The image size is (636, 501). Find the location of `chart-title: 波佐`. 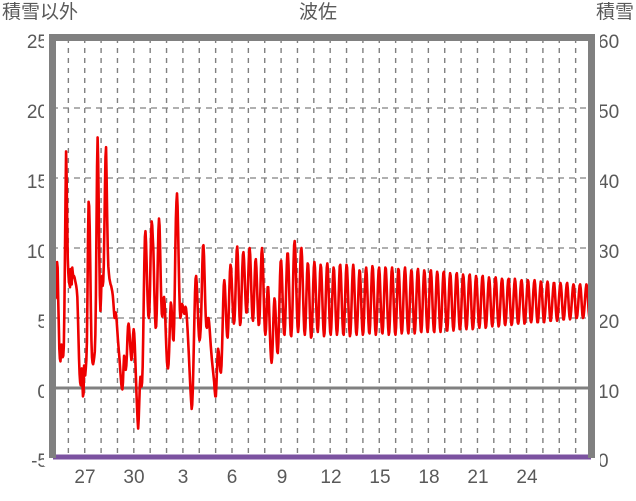

chart-title: 波佐 is located at coordinates (317, 12).